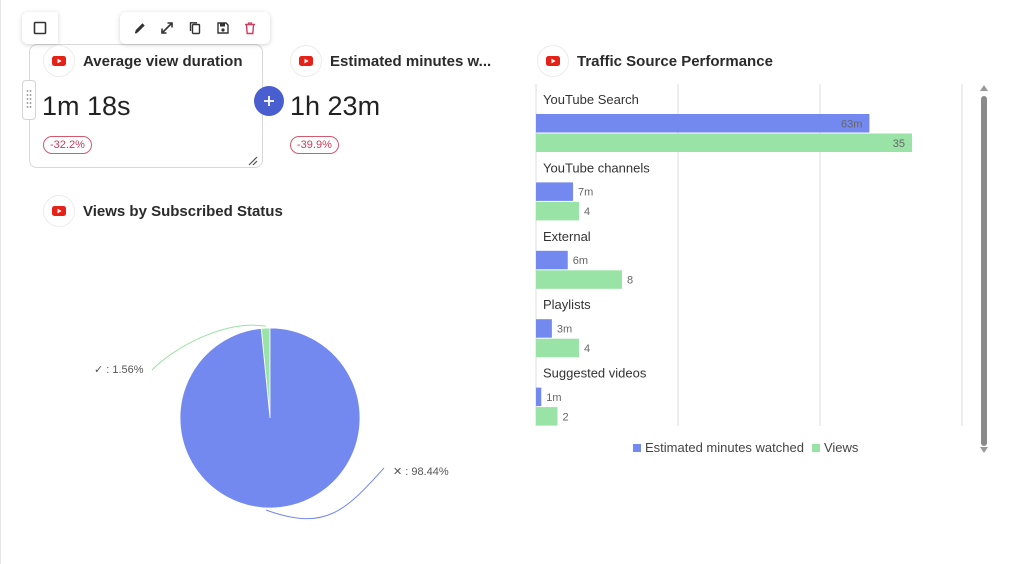  What do you see at coordinates (140, 28) in the screenshot?
I see `pencil-icon` at bounding box center [140, 28].